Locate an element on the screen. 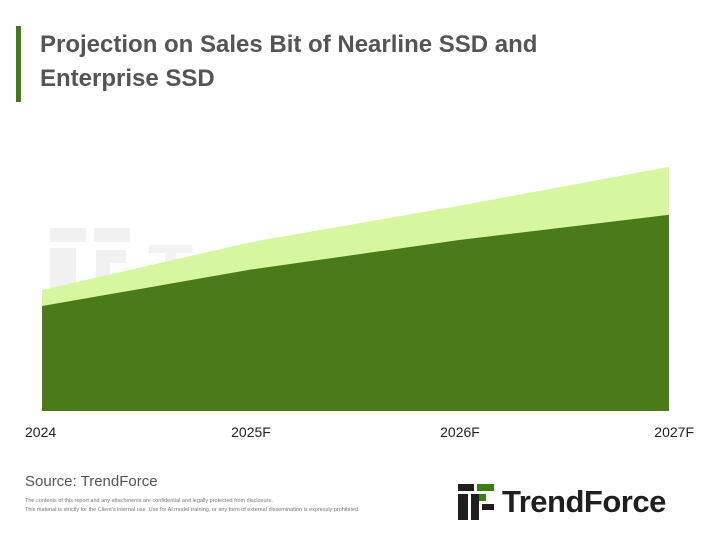 Image resolution: width=719 pixels, height=540 pixels. source-note: Source: TrendForce is located at coordinates (91, 481).